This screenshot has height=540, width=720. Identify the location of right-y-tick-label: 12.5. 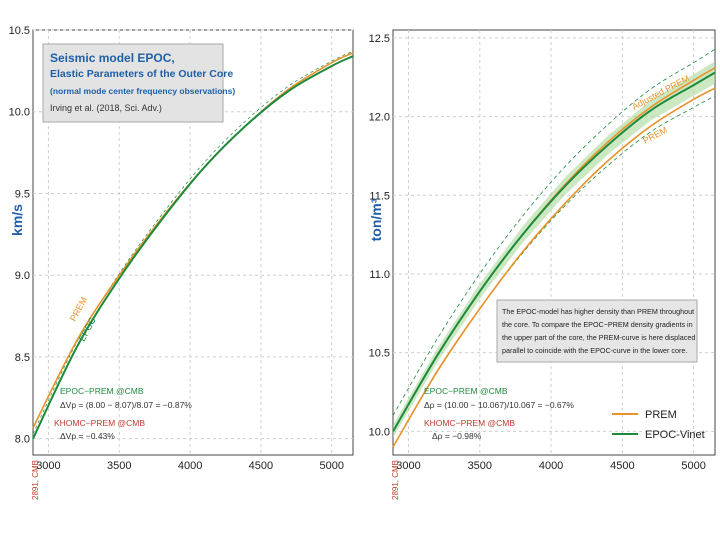
(379, 39).